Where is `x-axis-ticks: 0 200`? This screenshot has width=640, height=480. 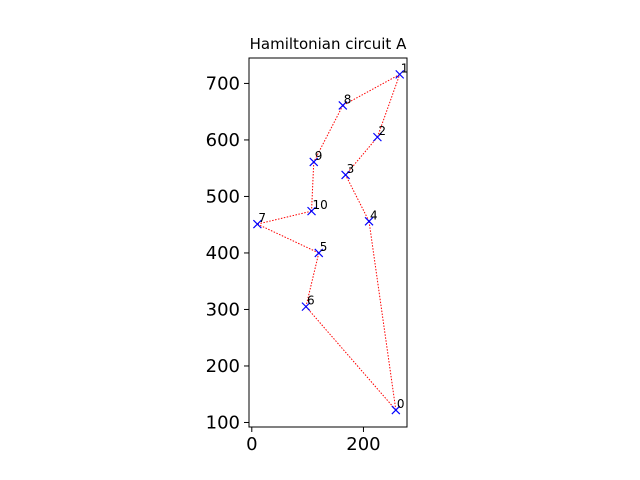
x-axis-ticks: 0 200 is located at coordinates (313, 441).